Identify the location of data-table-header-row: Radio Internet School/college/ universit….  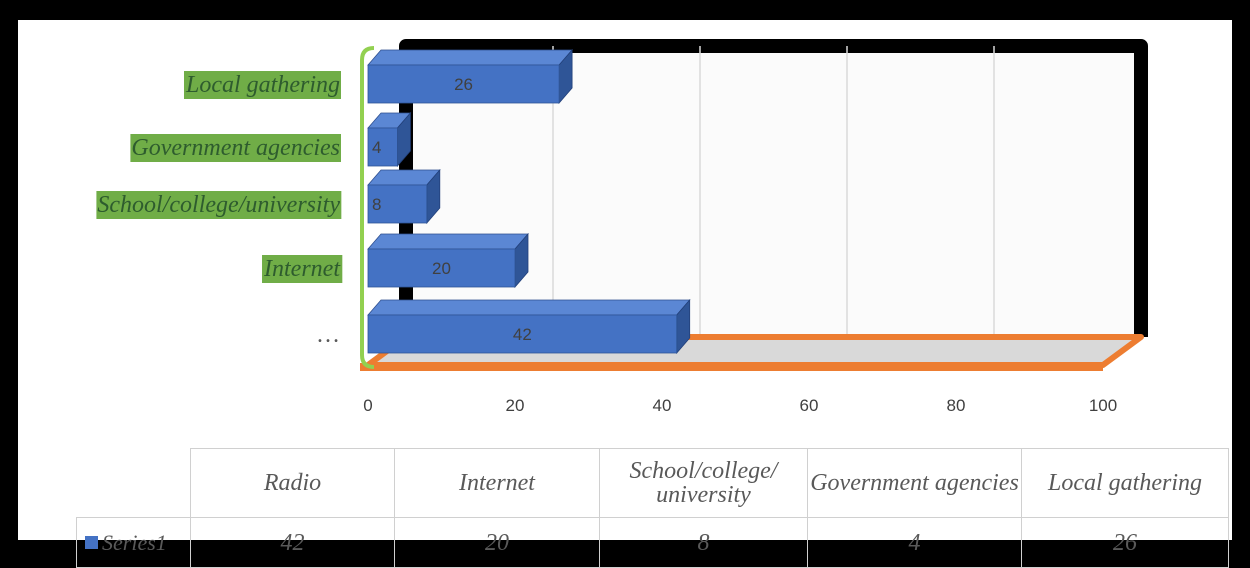
(652, 483).